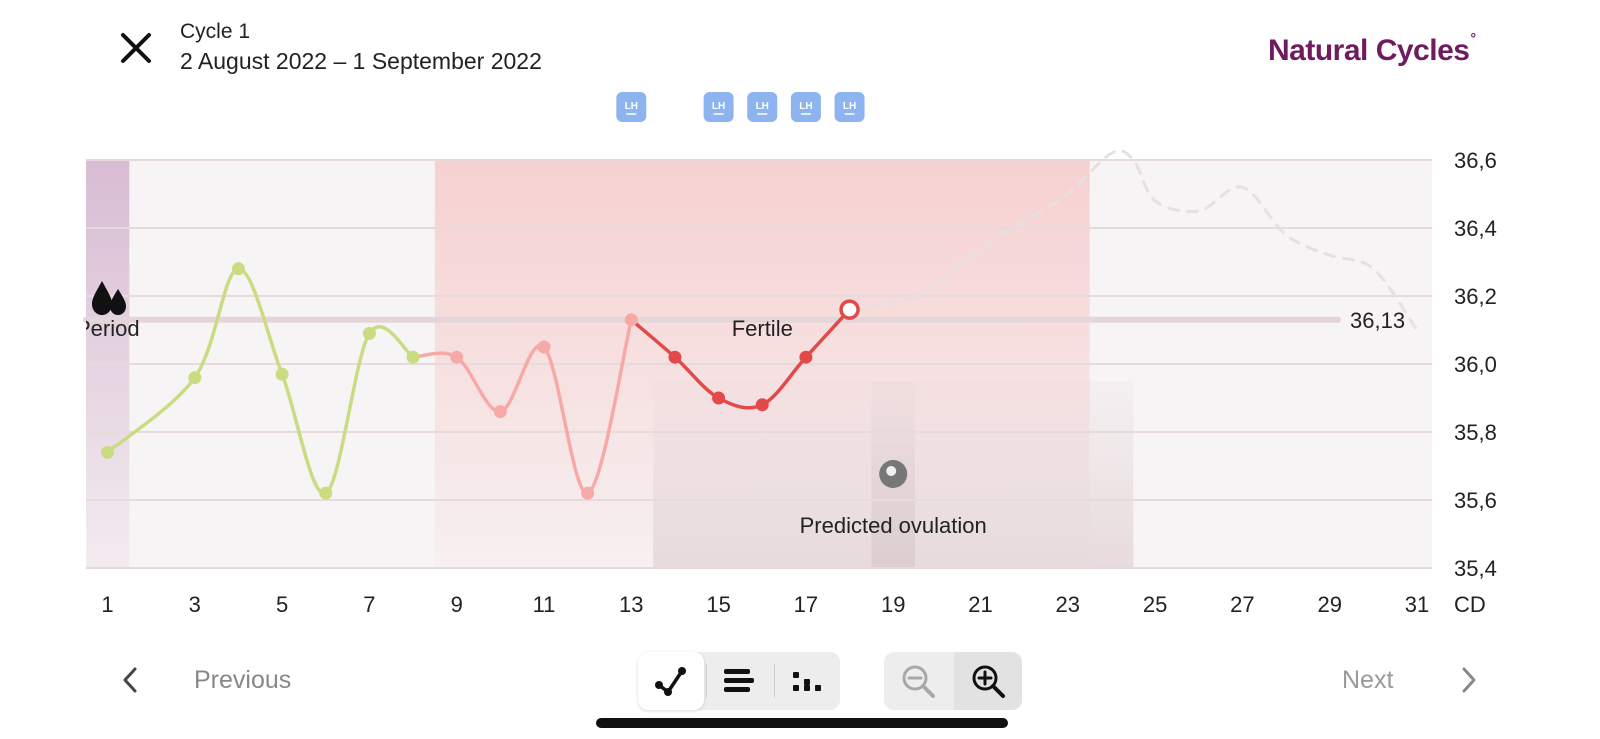 The image size is (1600, 739). I want to click on line-chart-view-button, so click(671, 681).